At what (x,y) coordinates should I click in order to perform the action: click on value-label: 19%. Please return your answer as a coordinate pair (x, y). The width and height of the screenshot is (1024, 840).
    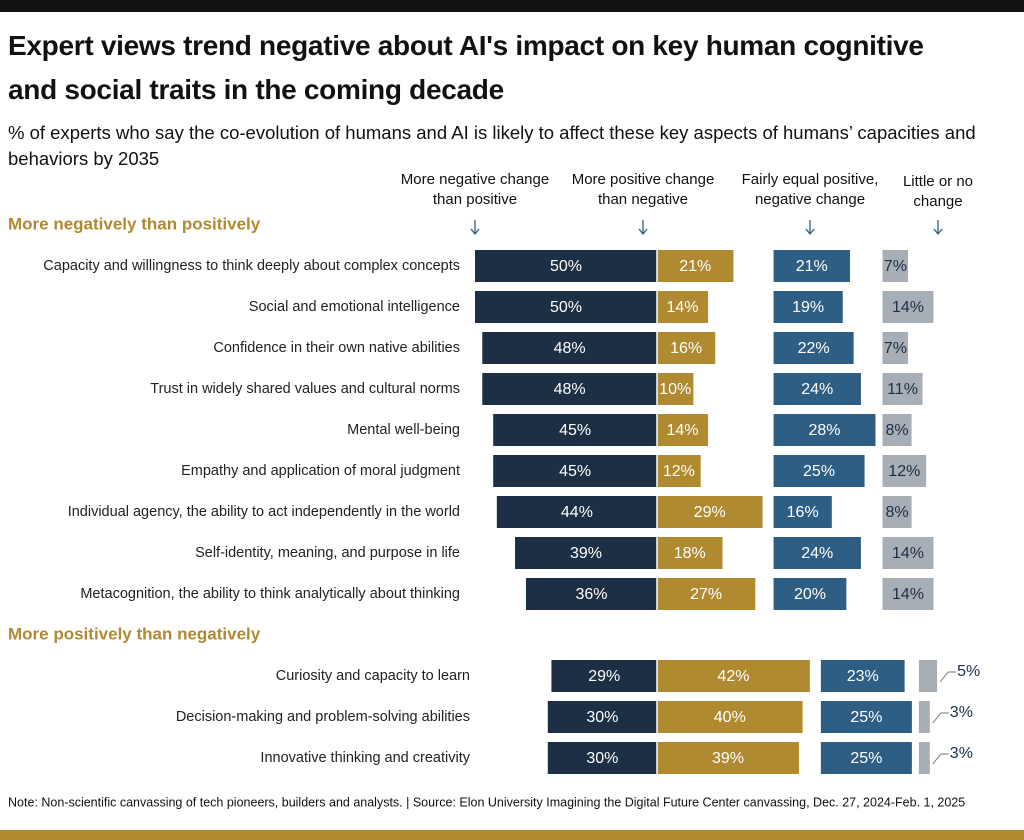
    Looking at the image, I should click on (808, 307).